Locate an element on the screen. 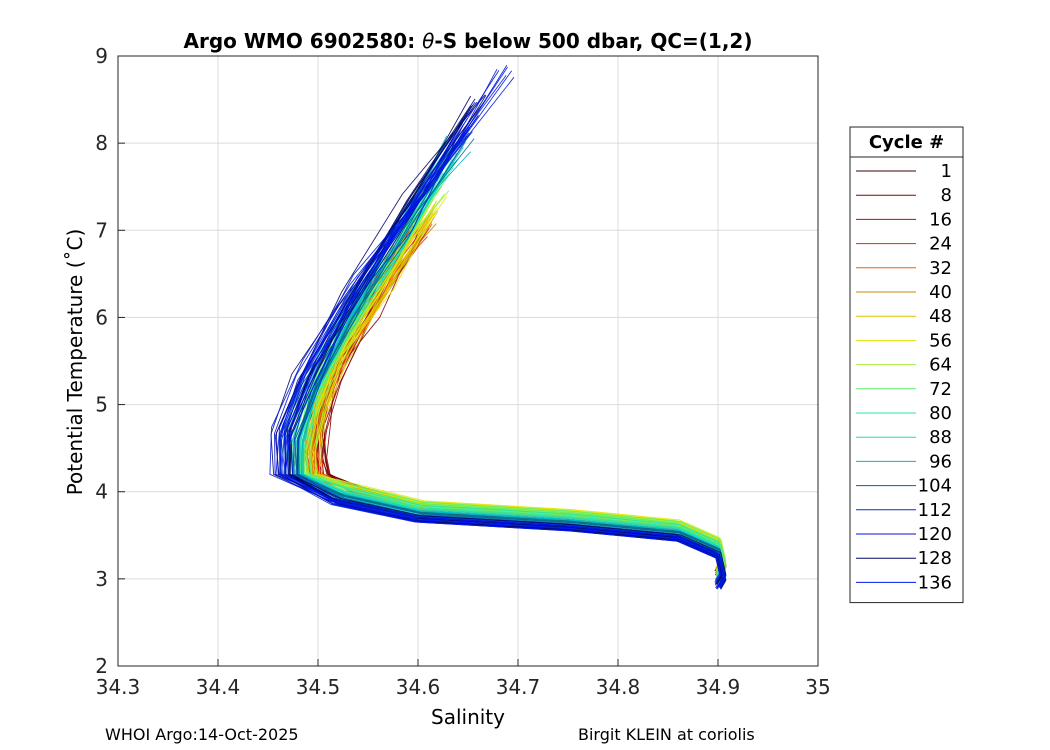  legend-label: 16 is located at coordinates (940, 219).